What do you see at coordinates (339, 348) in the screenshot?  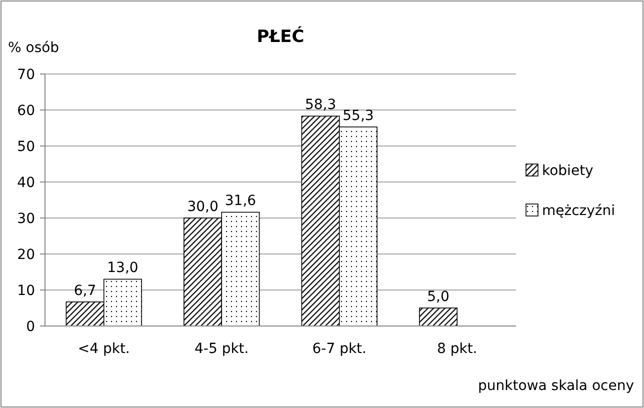 I see `x-tick-label: 6-7 pkt.` at bounding box center [339, 348].